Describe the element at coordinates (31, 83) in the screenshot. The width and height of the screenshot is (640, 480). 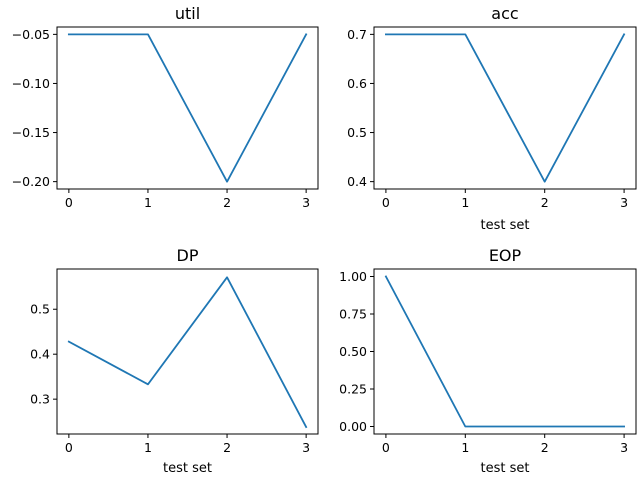
I see `y-tick-label: −0.10` at that location.